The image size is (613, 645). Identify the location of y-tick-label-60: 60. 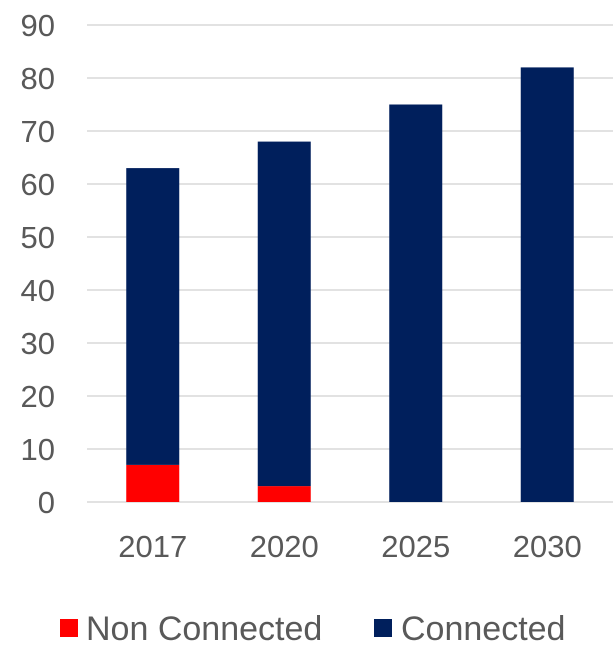
(38, 184).